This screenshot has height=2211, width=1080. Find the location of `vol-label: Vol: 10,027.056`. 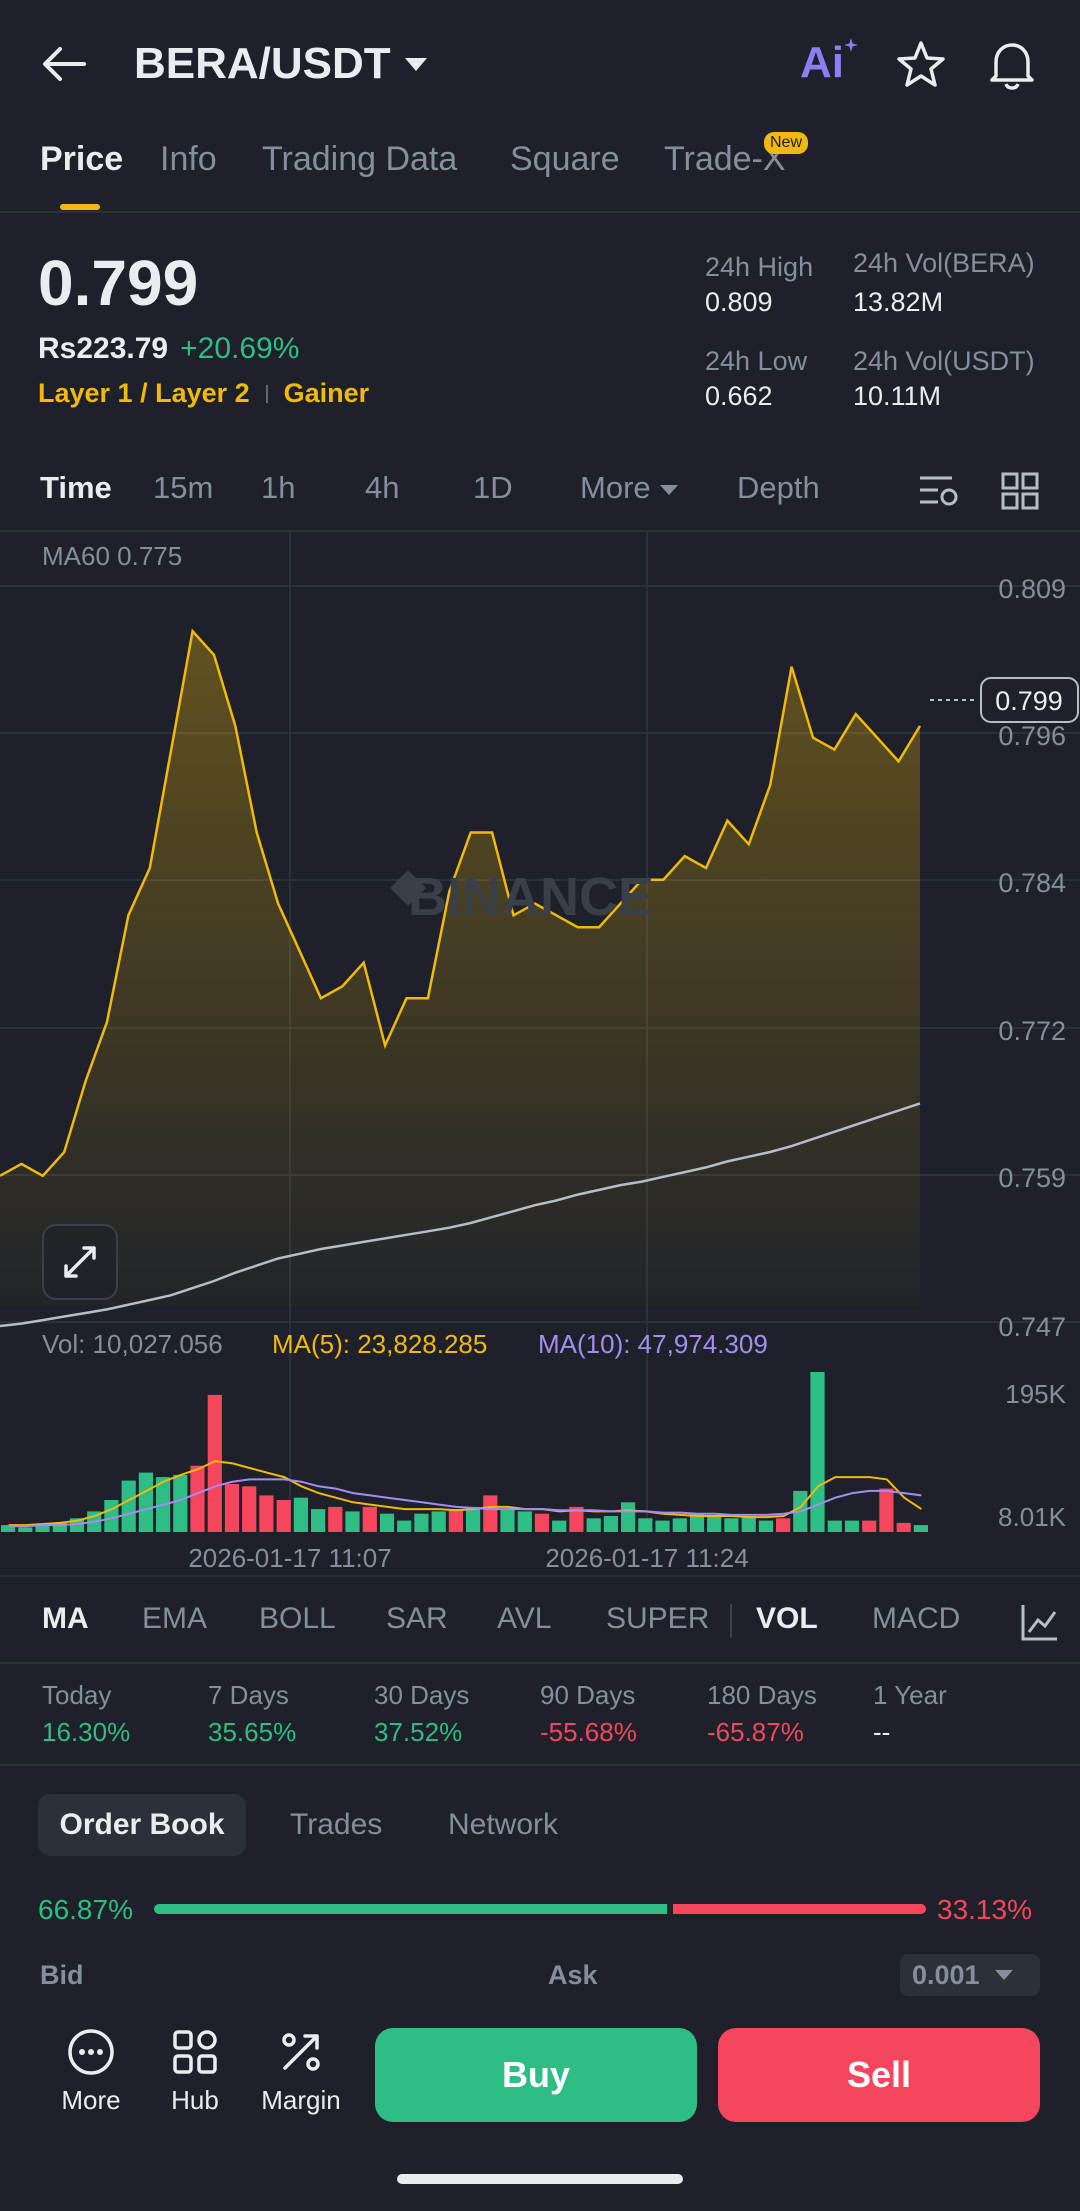

vol-label: Vol: 10,027.056 is located at coordinates (132, 1344).